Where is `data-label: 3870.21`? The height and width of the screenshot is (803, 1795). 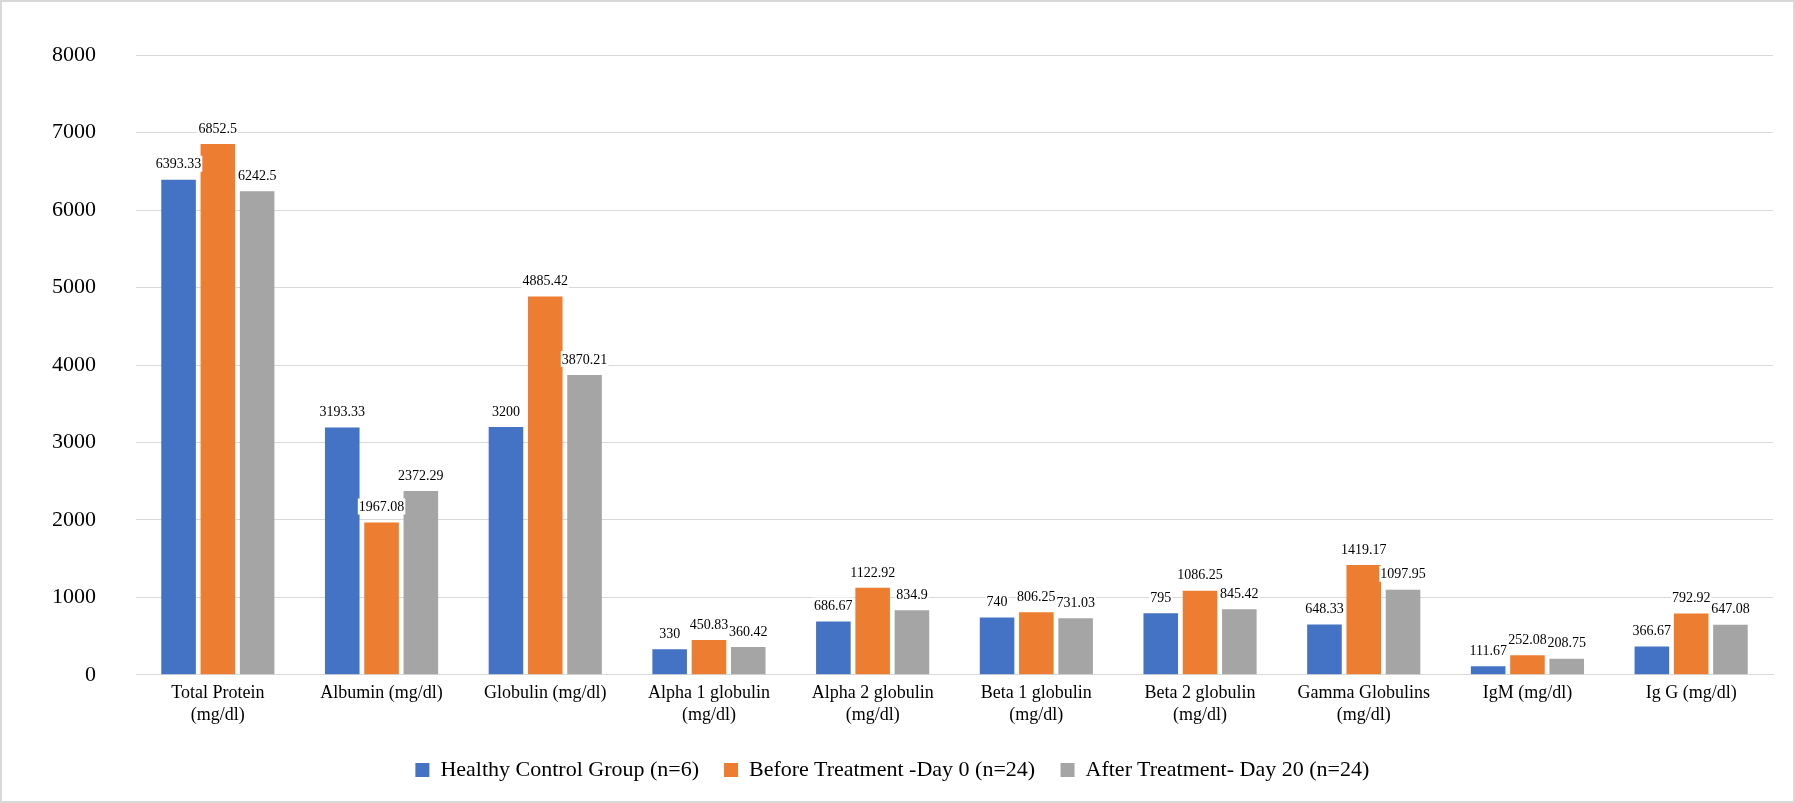 data-label: 3870.21 is located at coordinates (584, 359).